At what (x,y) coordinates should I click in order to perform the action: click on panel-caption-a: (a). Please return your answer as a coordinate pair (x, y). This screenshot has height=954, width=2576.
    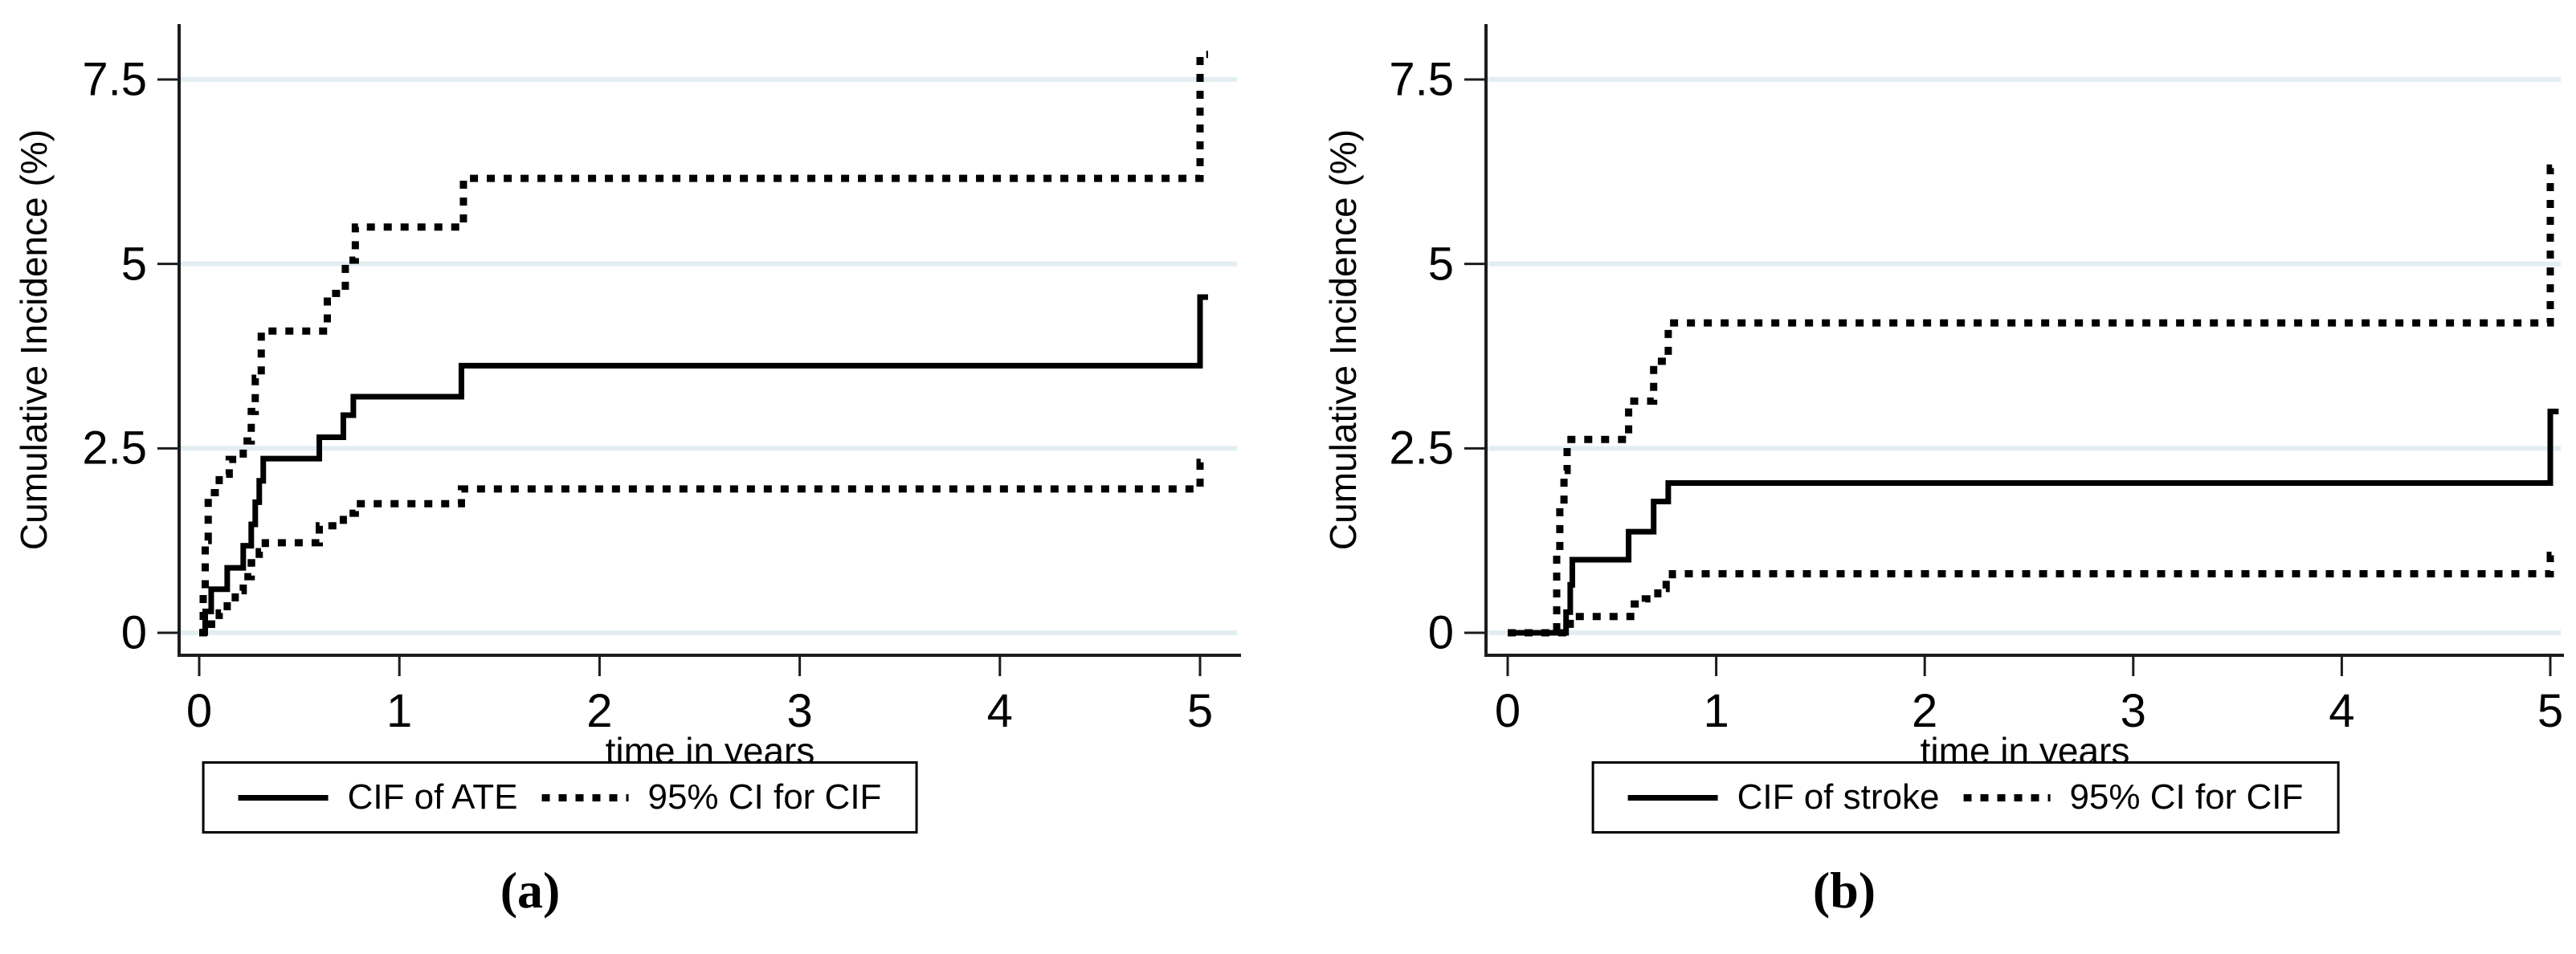
    Looking at the image, I should click on (530, 890).